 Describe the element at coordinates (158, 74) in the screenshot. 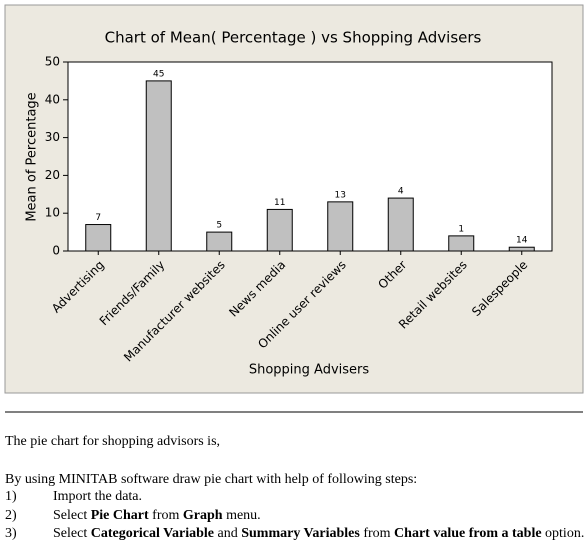

I see `data-label: 45` at that location.